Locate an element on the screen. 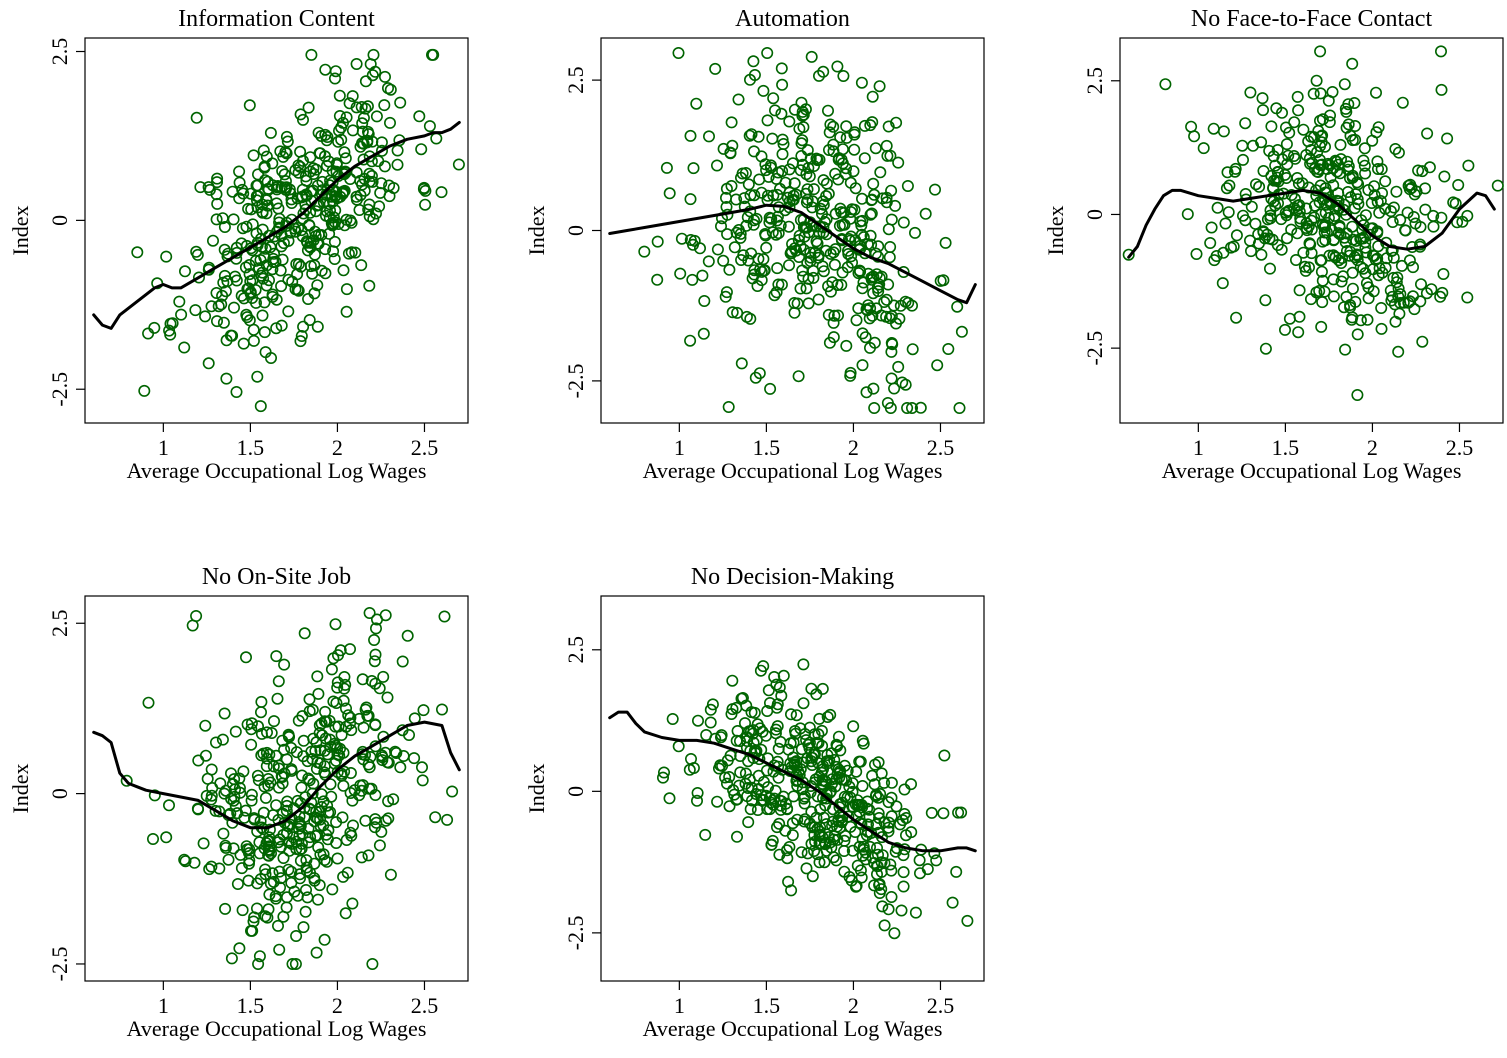 The width and height of the screenshot is (1507, 1058). y-axis-label: Index is located at coordinates (1055, 230).